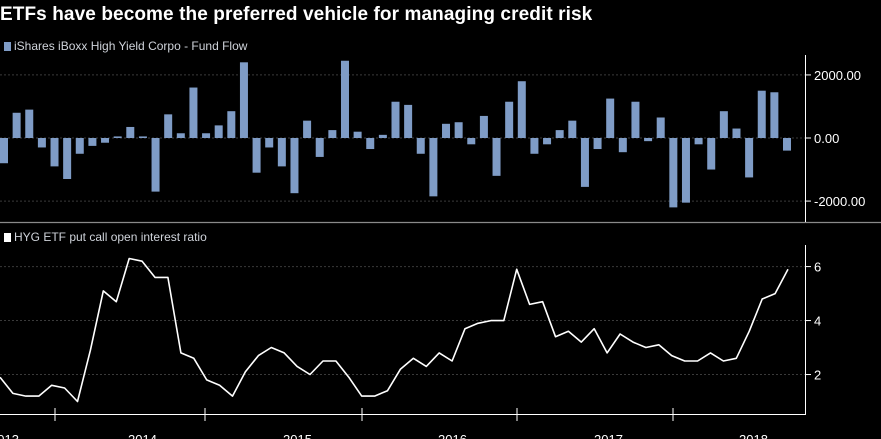 The image size is (881, 439). What do you see at coordinates (753, 435) in the screenshot?
I see `x-year-label: 2018` at bounding box center [753, 435].